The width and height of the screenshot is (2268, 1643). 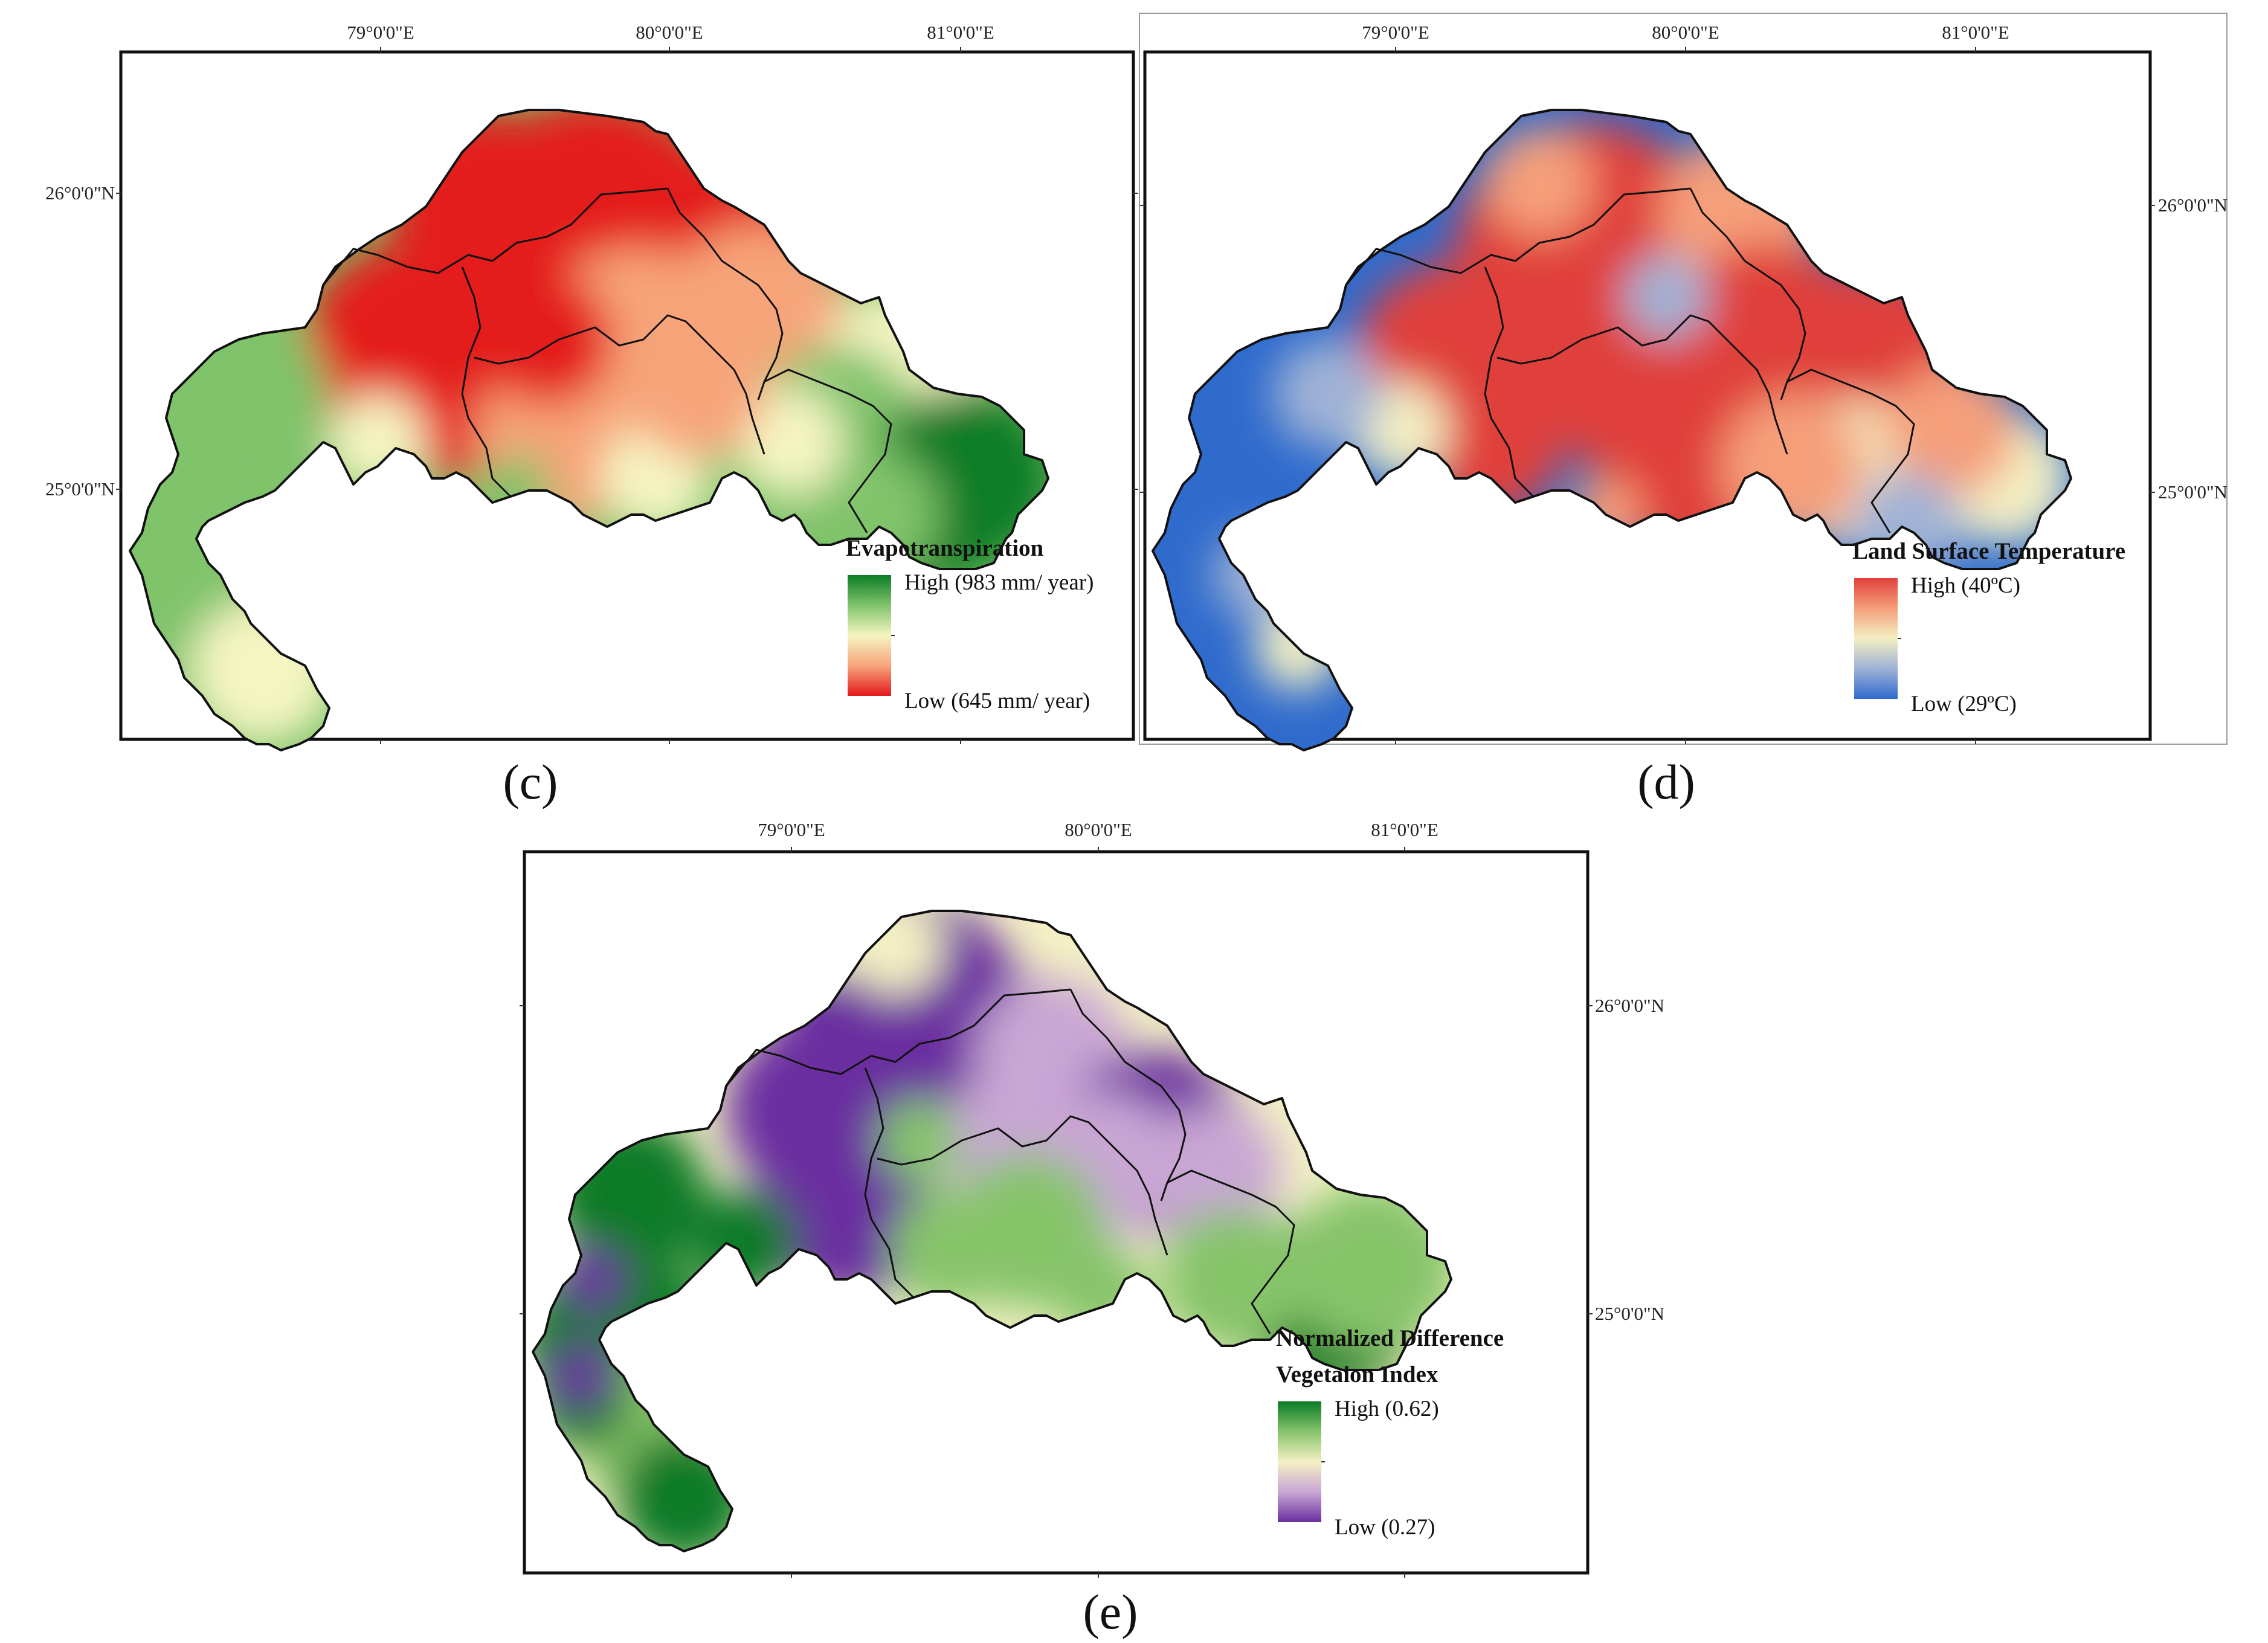 What do you see at coordinates (2193, 205) in the screenshot?
I see `panel-d-lat-label: 26°0'0"N` at bounding box center [2193, 205].